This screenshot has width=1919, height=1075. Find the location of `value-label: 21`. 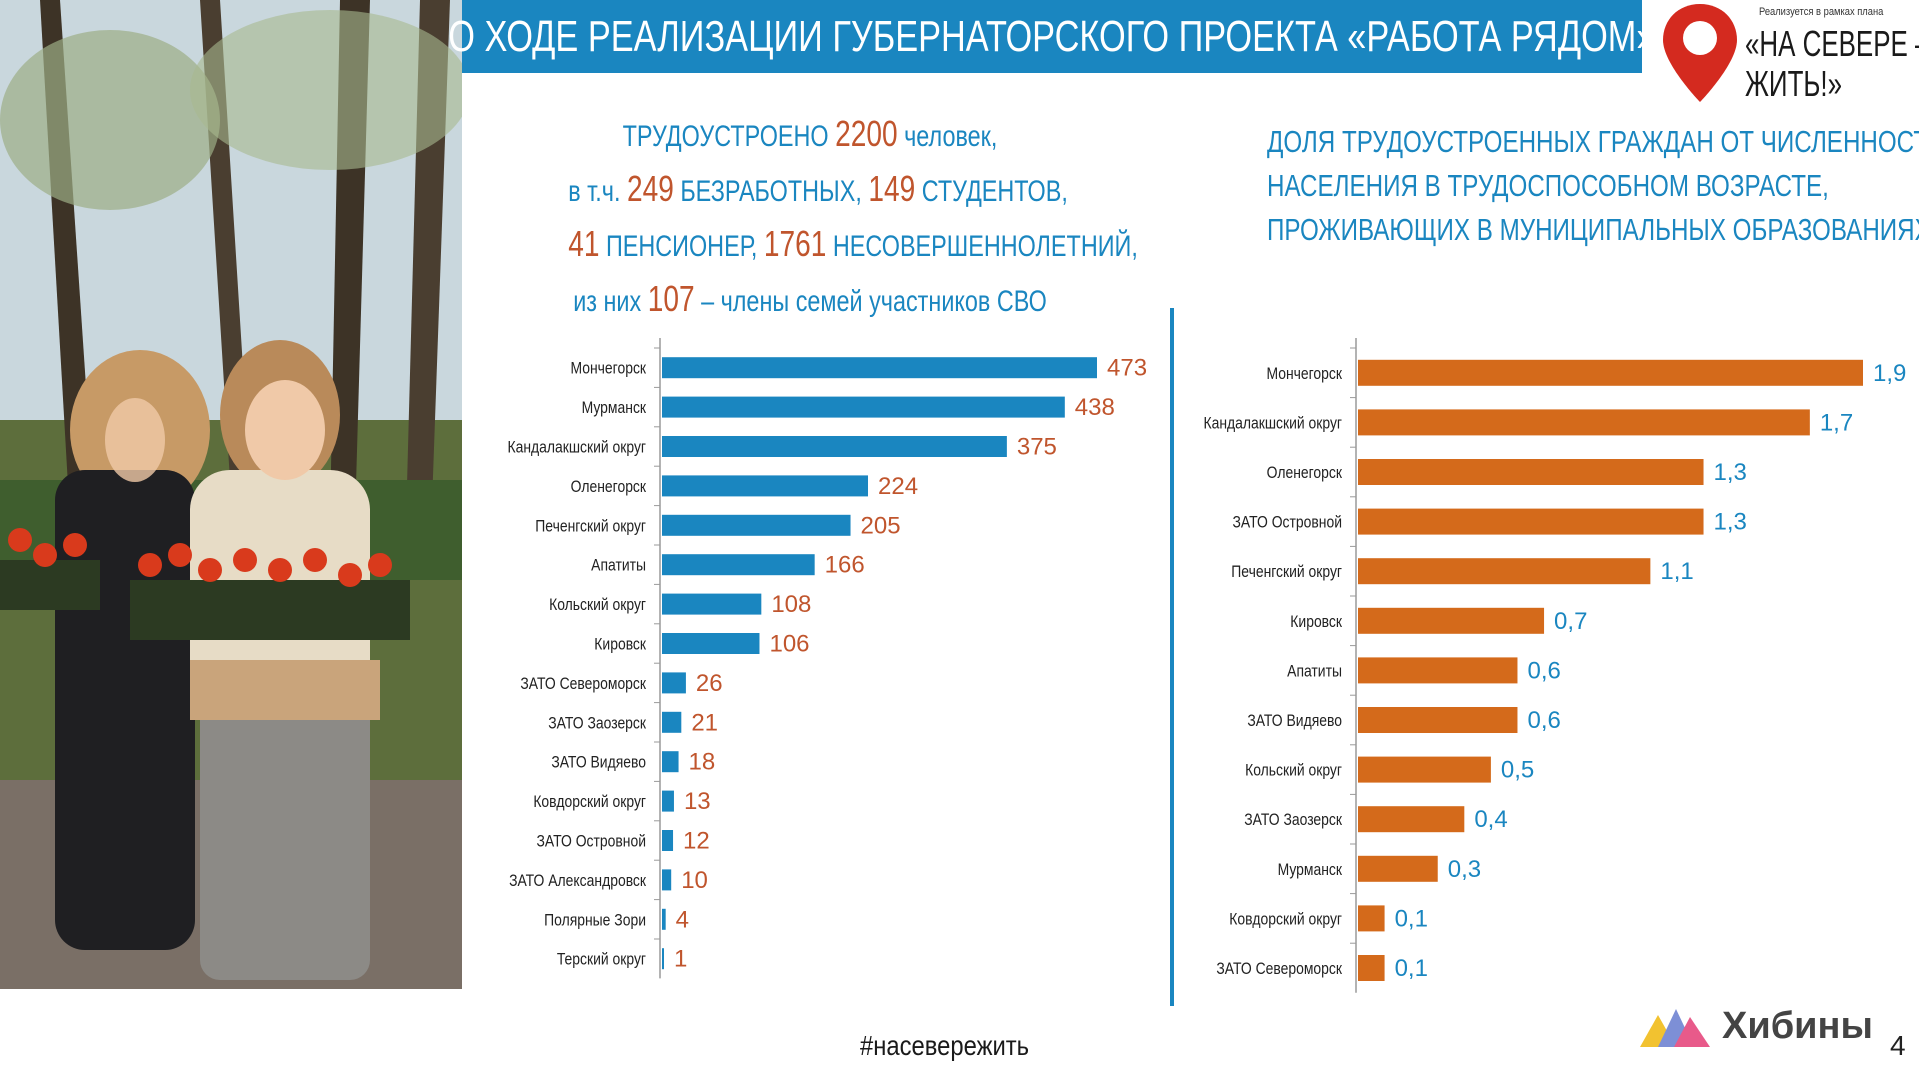

value-label: 21 is located at coordinates (704, 722).